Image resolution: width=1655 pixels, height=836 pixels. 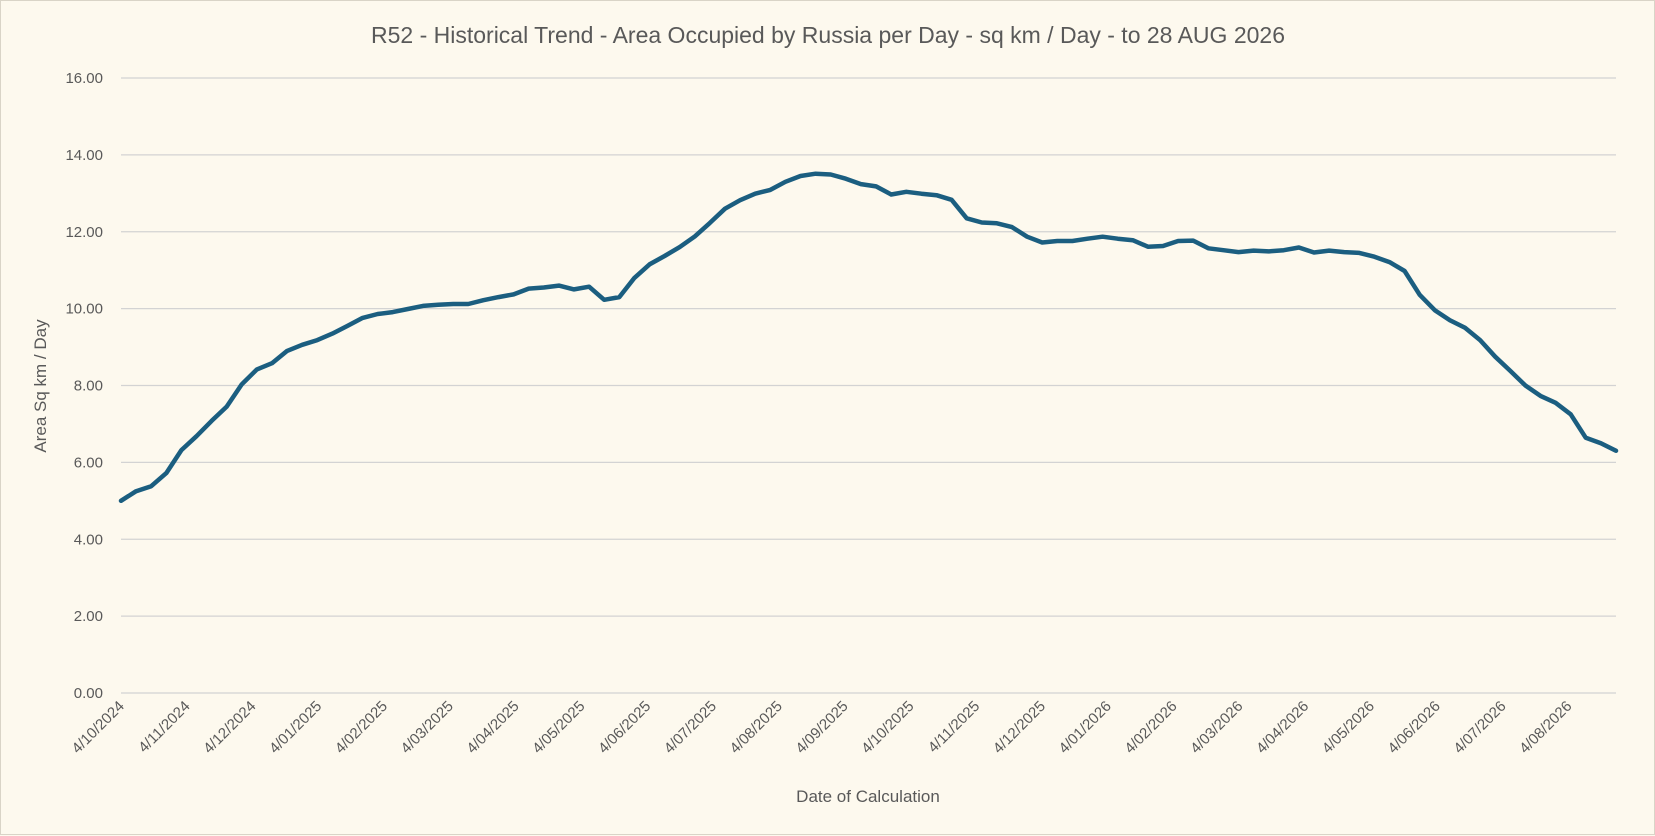 What do you see at coordinates (1348, 727) in the screenshot?
I see `x-tick-label: 4/05/2026` at bounding box center [1348, 727].